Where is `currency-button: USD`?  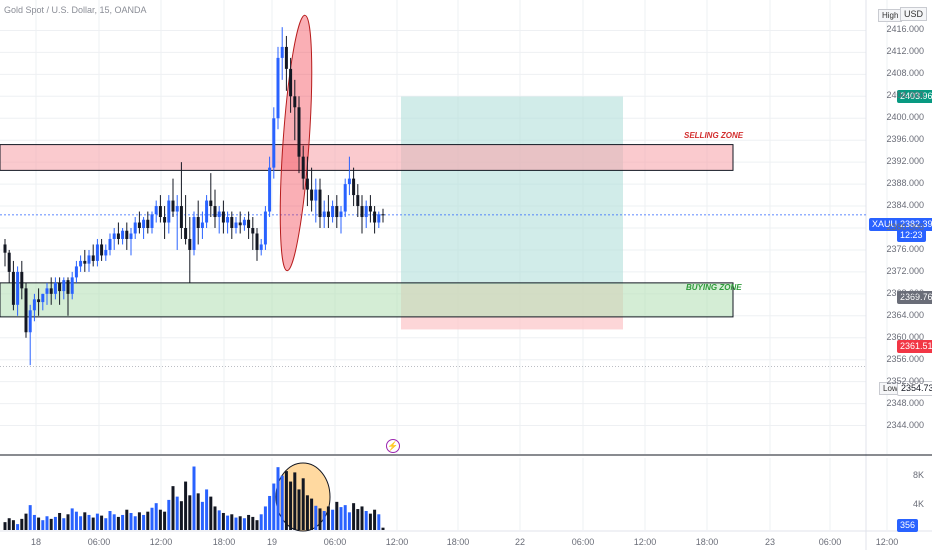 currency-button: USD is located at coordinates (914, 14).